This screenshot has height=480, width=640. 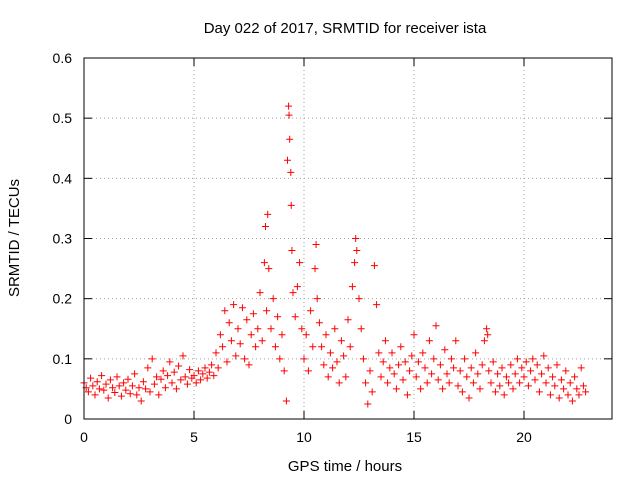 What do you see at coordinates (345, 466) in the screenshot?
I see `x-axis-title: GPS time / hours` at bounding box center [345, 466].